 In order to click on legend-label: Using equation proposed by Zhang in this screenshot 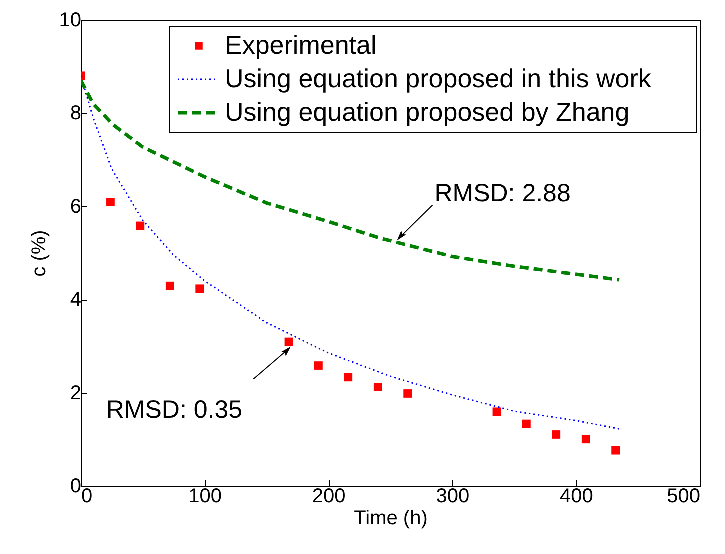, I will do `click(427, 112)`.